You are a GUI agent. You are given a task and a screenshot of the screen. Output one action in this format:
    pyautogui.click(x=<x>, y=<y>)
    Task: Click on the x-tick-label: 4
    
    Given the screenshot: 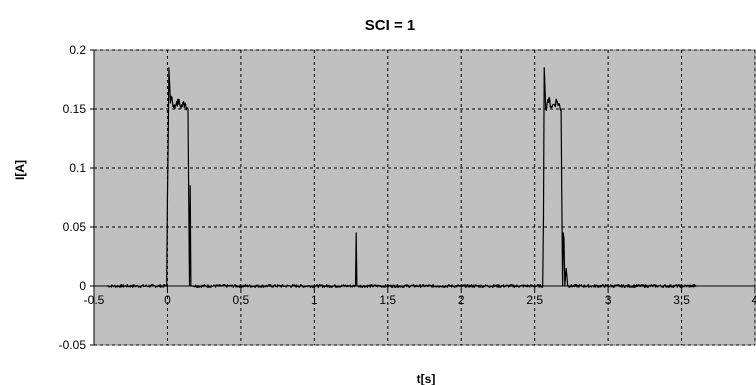 What is the action you would take?
    pyautogui.click(x=754, y=300)
    